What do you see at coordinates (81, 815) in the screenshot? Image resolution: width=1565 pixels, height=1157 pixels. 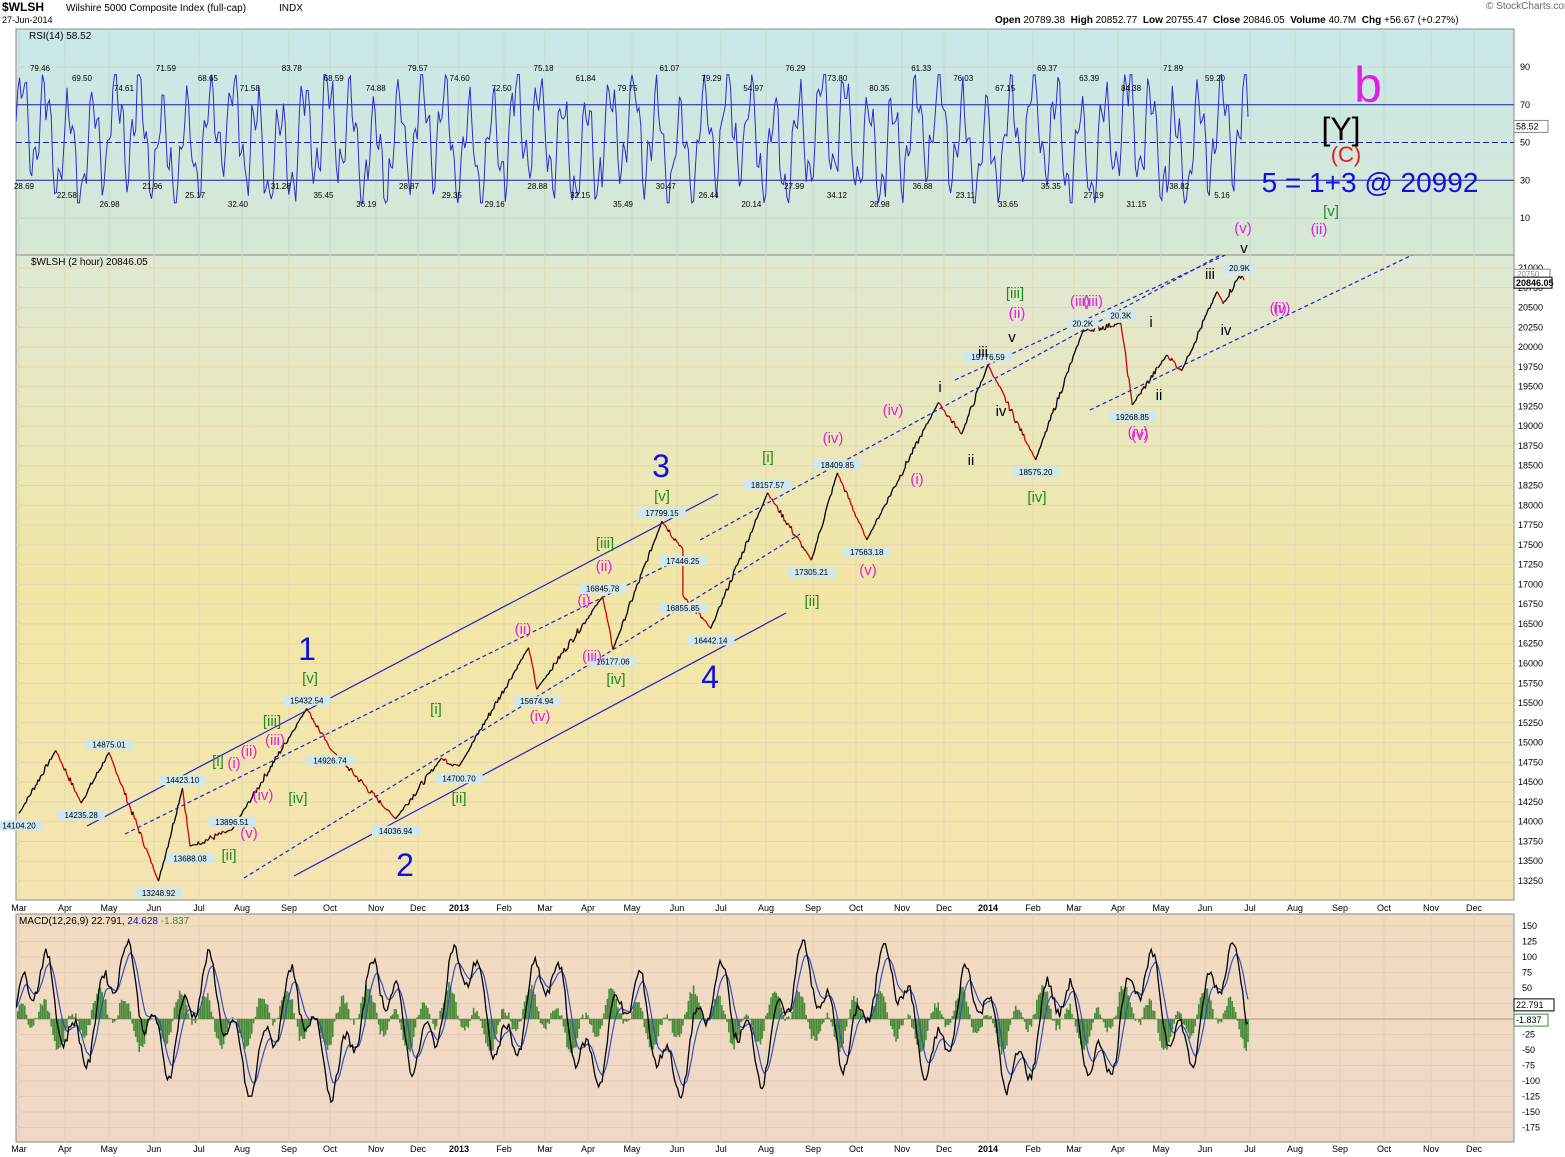 I see `pivot-label: 14235.28` at bounding box center [81, 815].